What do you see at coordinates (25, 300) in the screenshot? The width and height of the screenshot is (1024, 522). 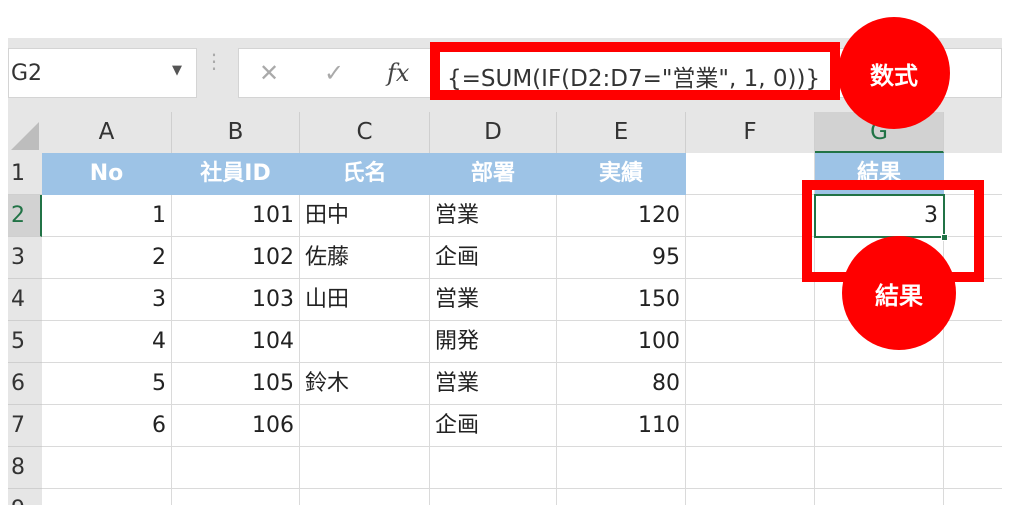 I see `row-header-4: 4` at bounding box center [25, 300].